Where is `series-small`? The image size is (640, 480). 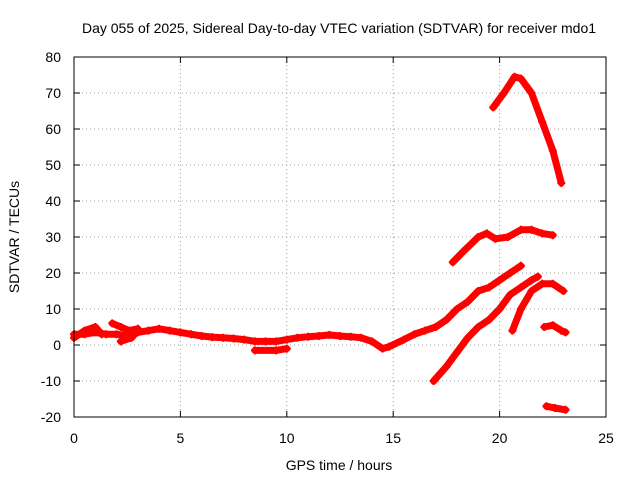 series-small is located at coordinates (555, 329).